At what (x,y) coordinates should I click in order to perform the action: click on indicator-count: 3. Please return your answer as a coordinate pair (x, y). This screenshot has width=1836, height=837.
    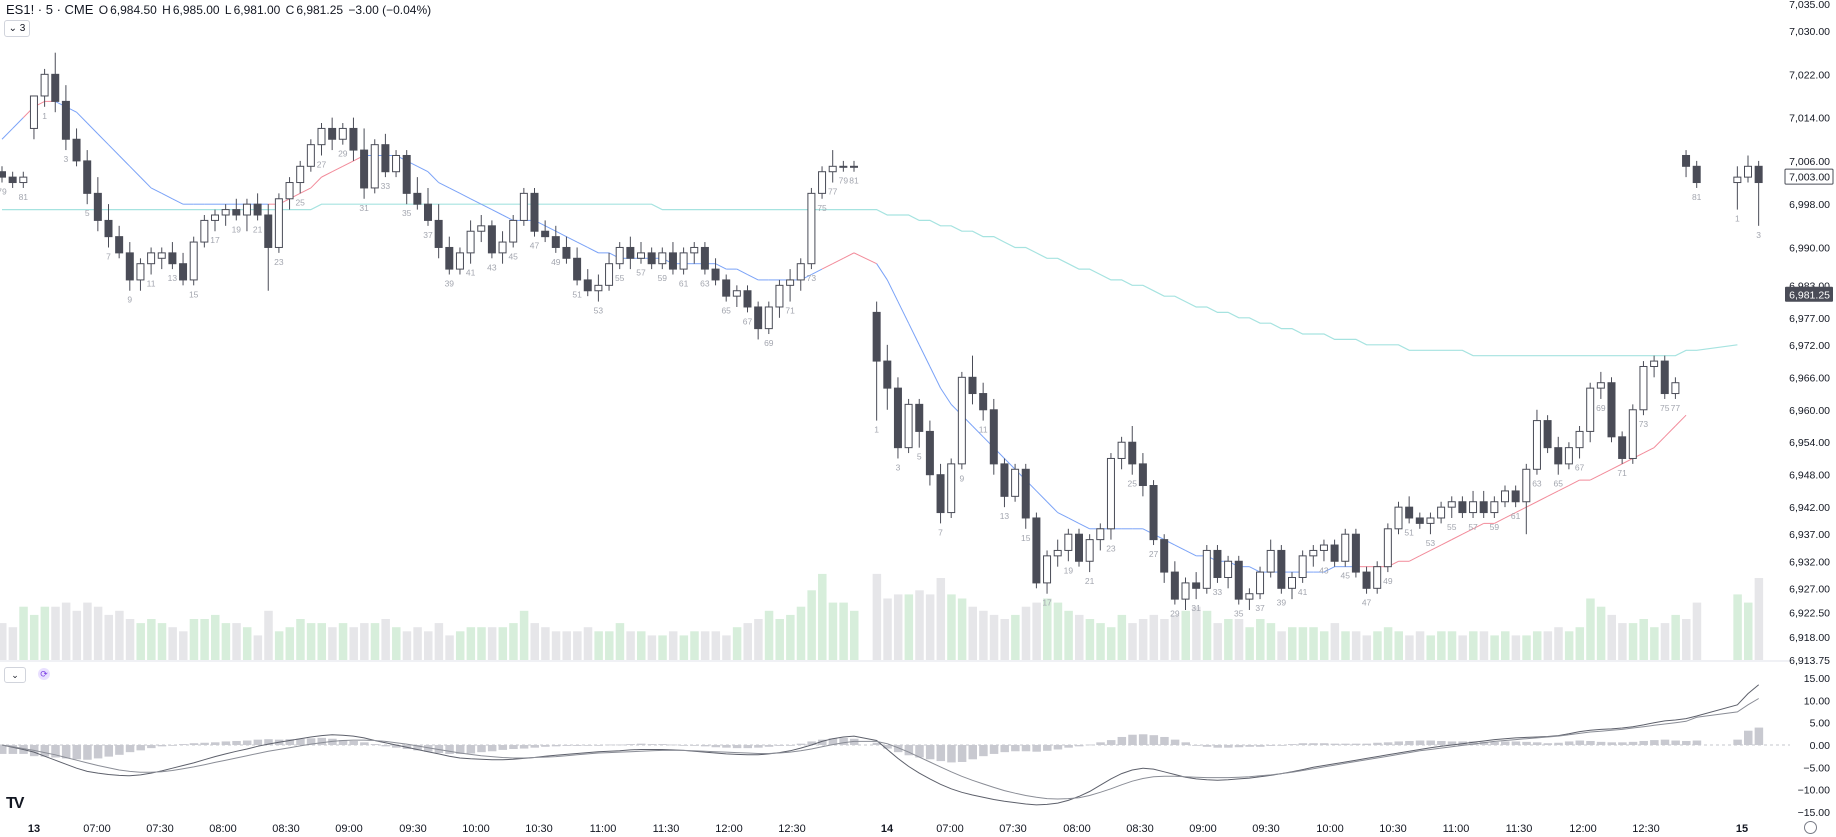
    Looking at the image, I should click on (22, 28).